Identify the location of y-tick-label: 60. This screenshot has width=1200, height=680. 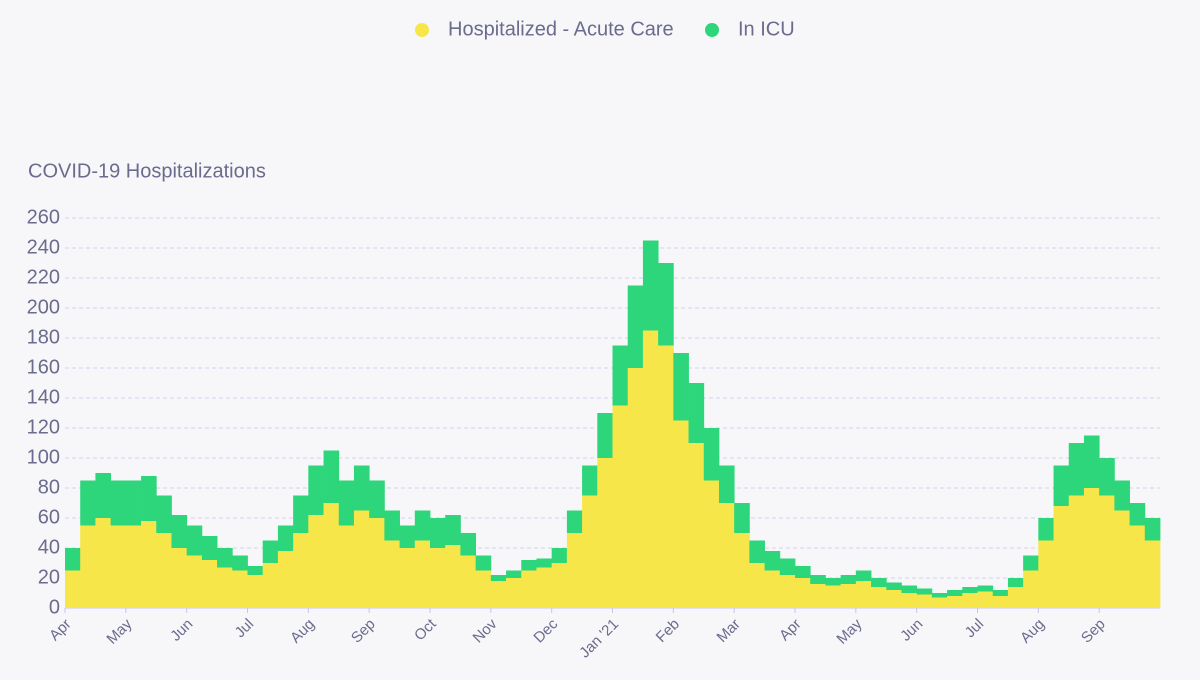
(49, 517).